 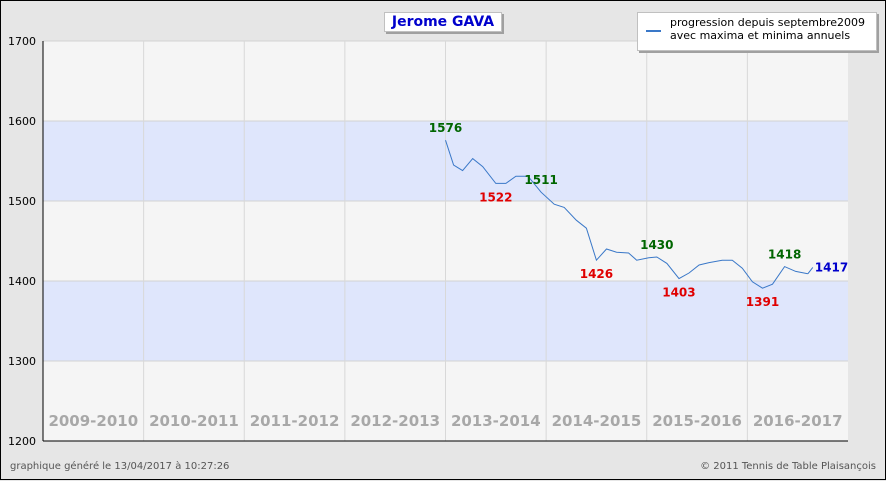 What do you see at coordinates (784, 255) in the screenshot?
I see `annotation-max: 1418` at bounding box center [784, 255].